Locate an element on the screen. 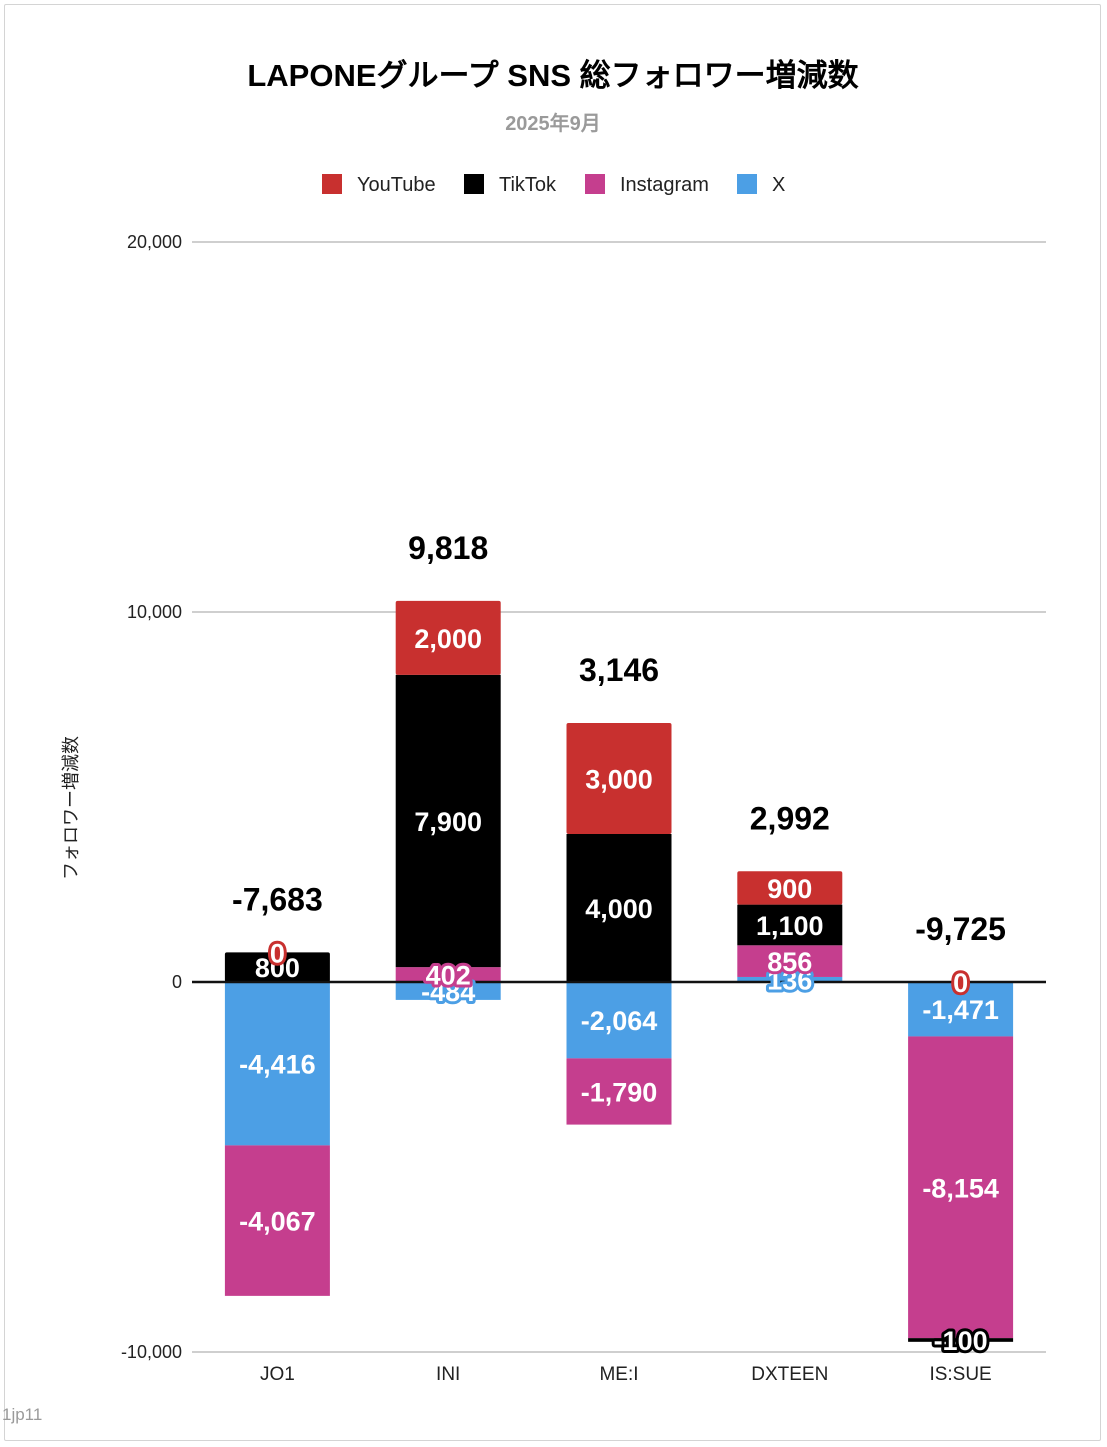 This screenshot has height=1447, width=1107. bar-label-1-2: 800 is located at coordinates (277, 968).